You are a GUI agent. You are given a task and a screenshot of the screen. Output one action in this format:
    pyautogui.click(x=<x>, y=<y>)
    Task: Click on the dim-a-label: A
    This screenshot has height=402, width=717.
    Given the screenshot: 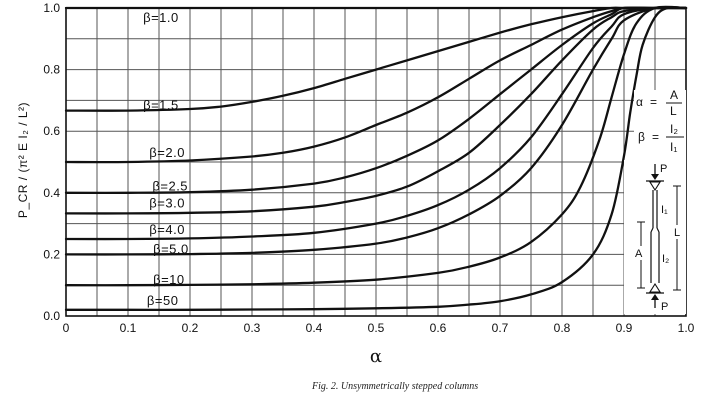 What is the action you would take?
    pyautogui.click(x=639, y=254)
    